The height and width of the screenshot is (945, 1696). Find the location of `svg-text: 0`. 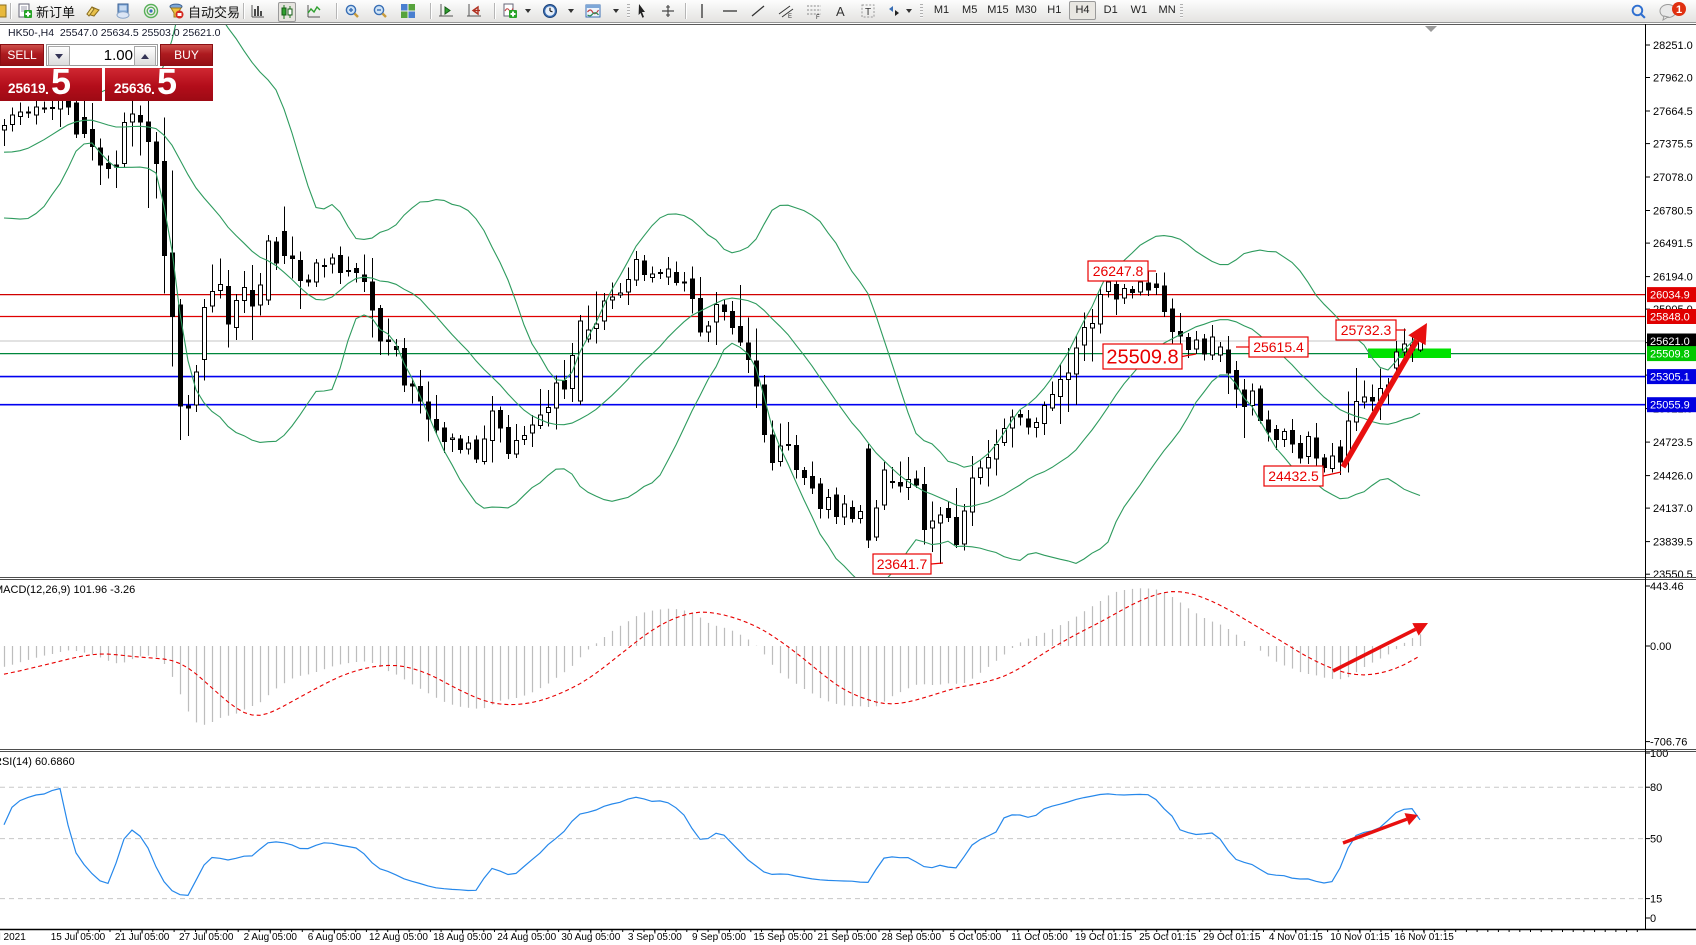

svg-text: 0 is located at coordinates (1653, 919).